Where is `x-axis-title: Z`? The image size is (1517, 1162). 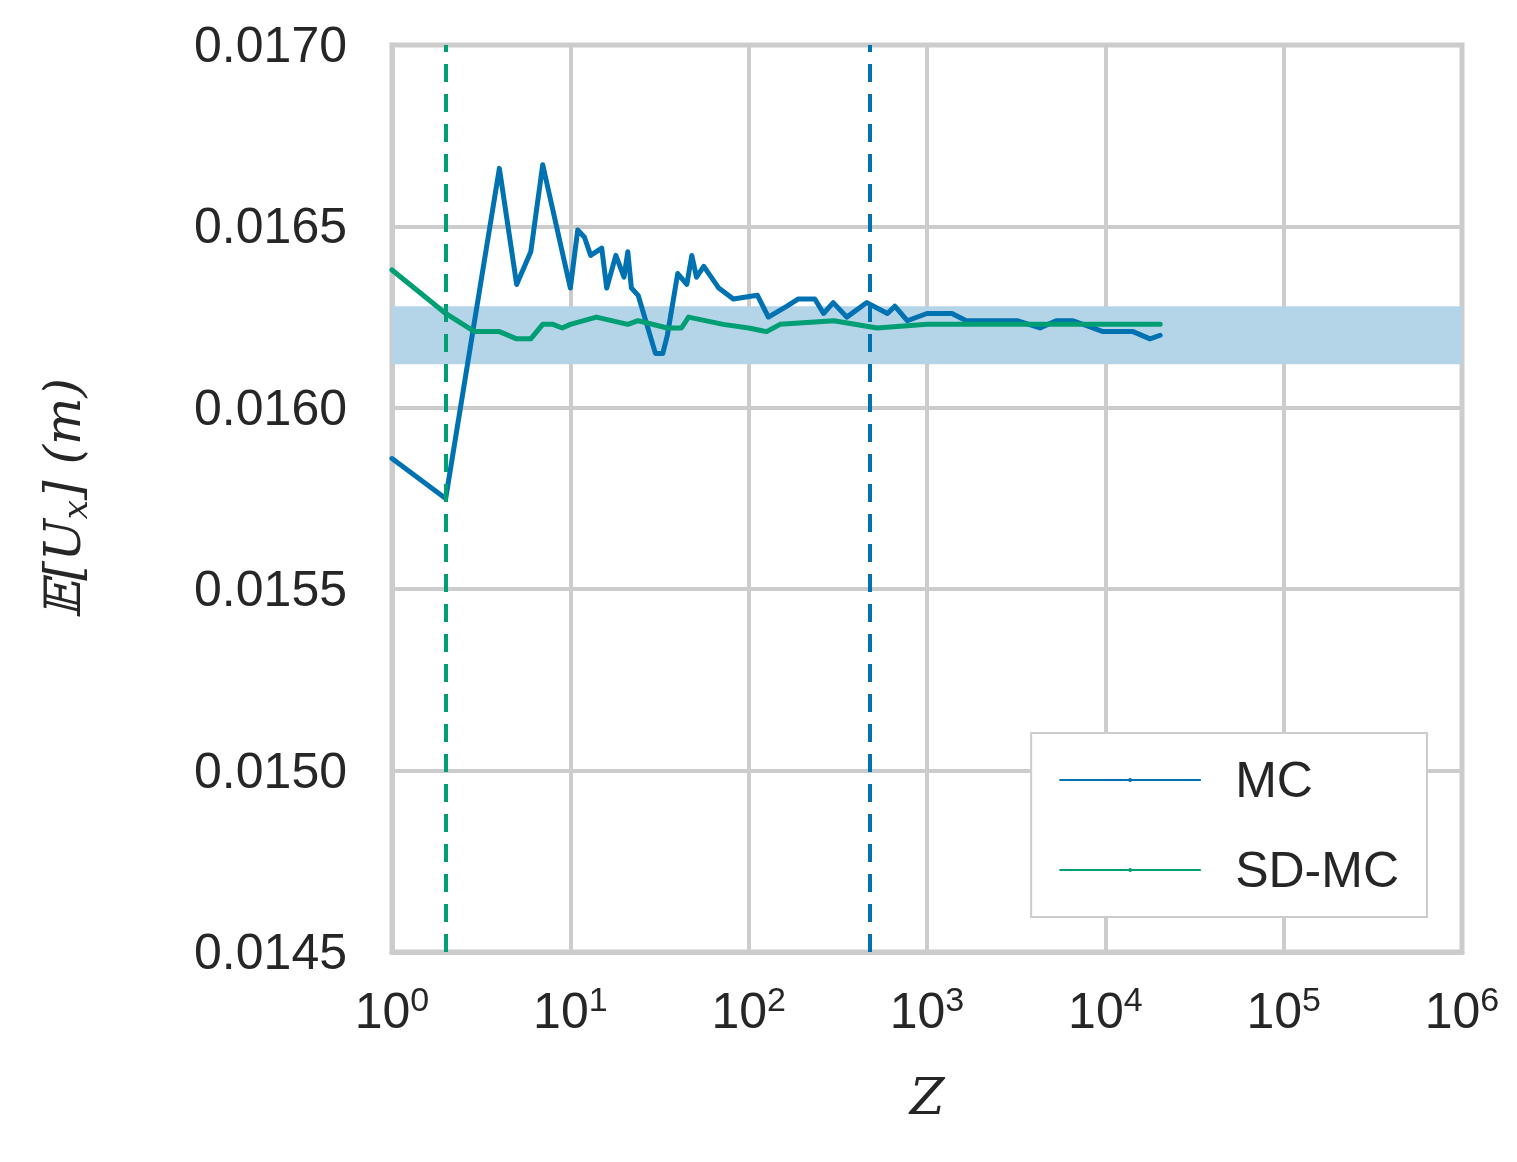
x-axis-title: Z is located at coordinates (926, 1097).